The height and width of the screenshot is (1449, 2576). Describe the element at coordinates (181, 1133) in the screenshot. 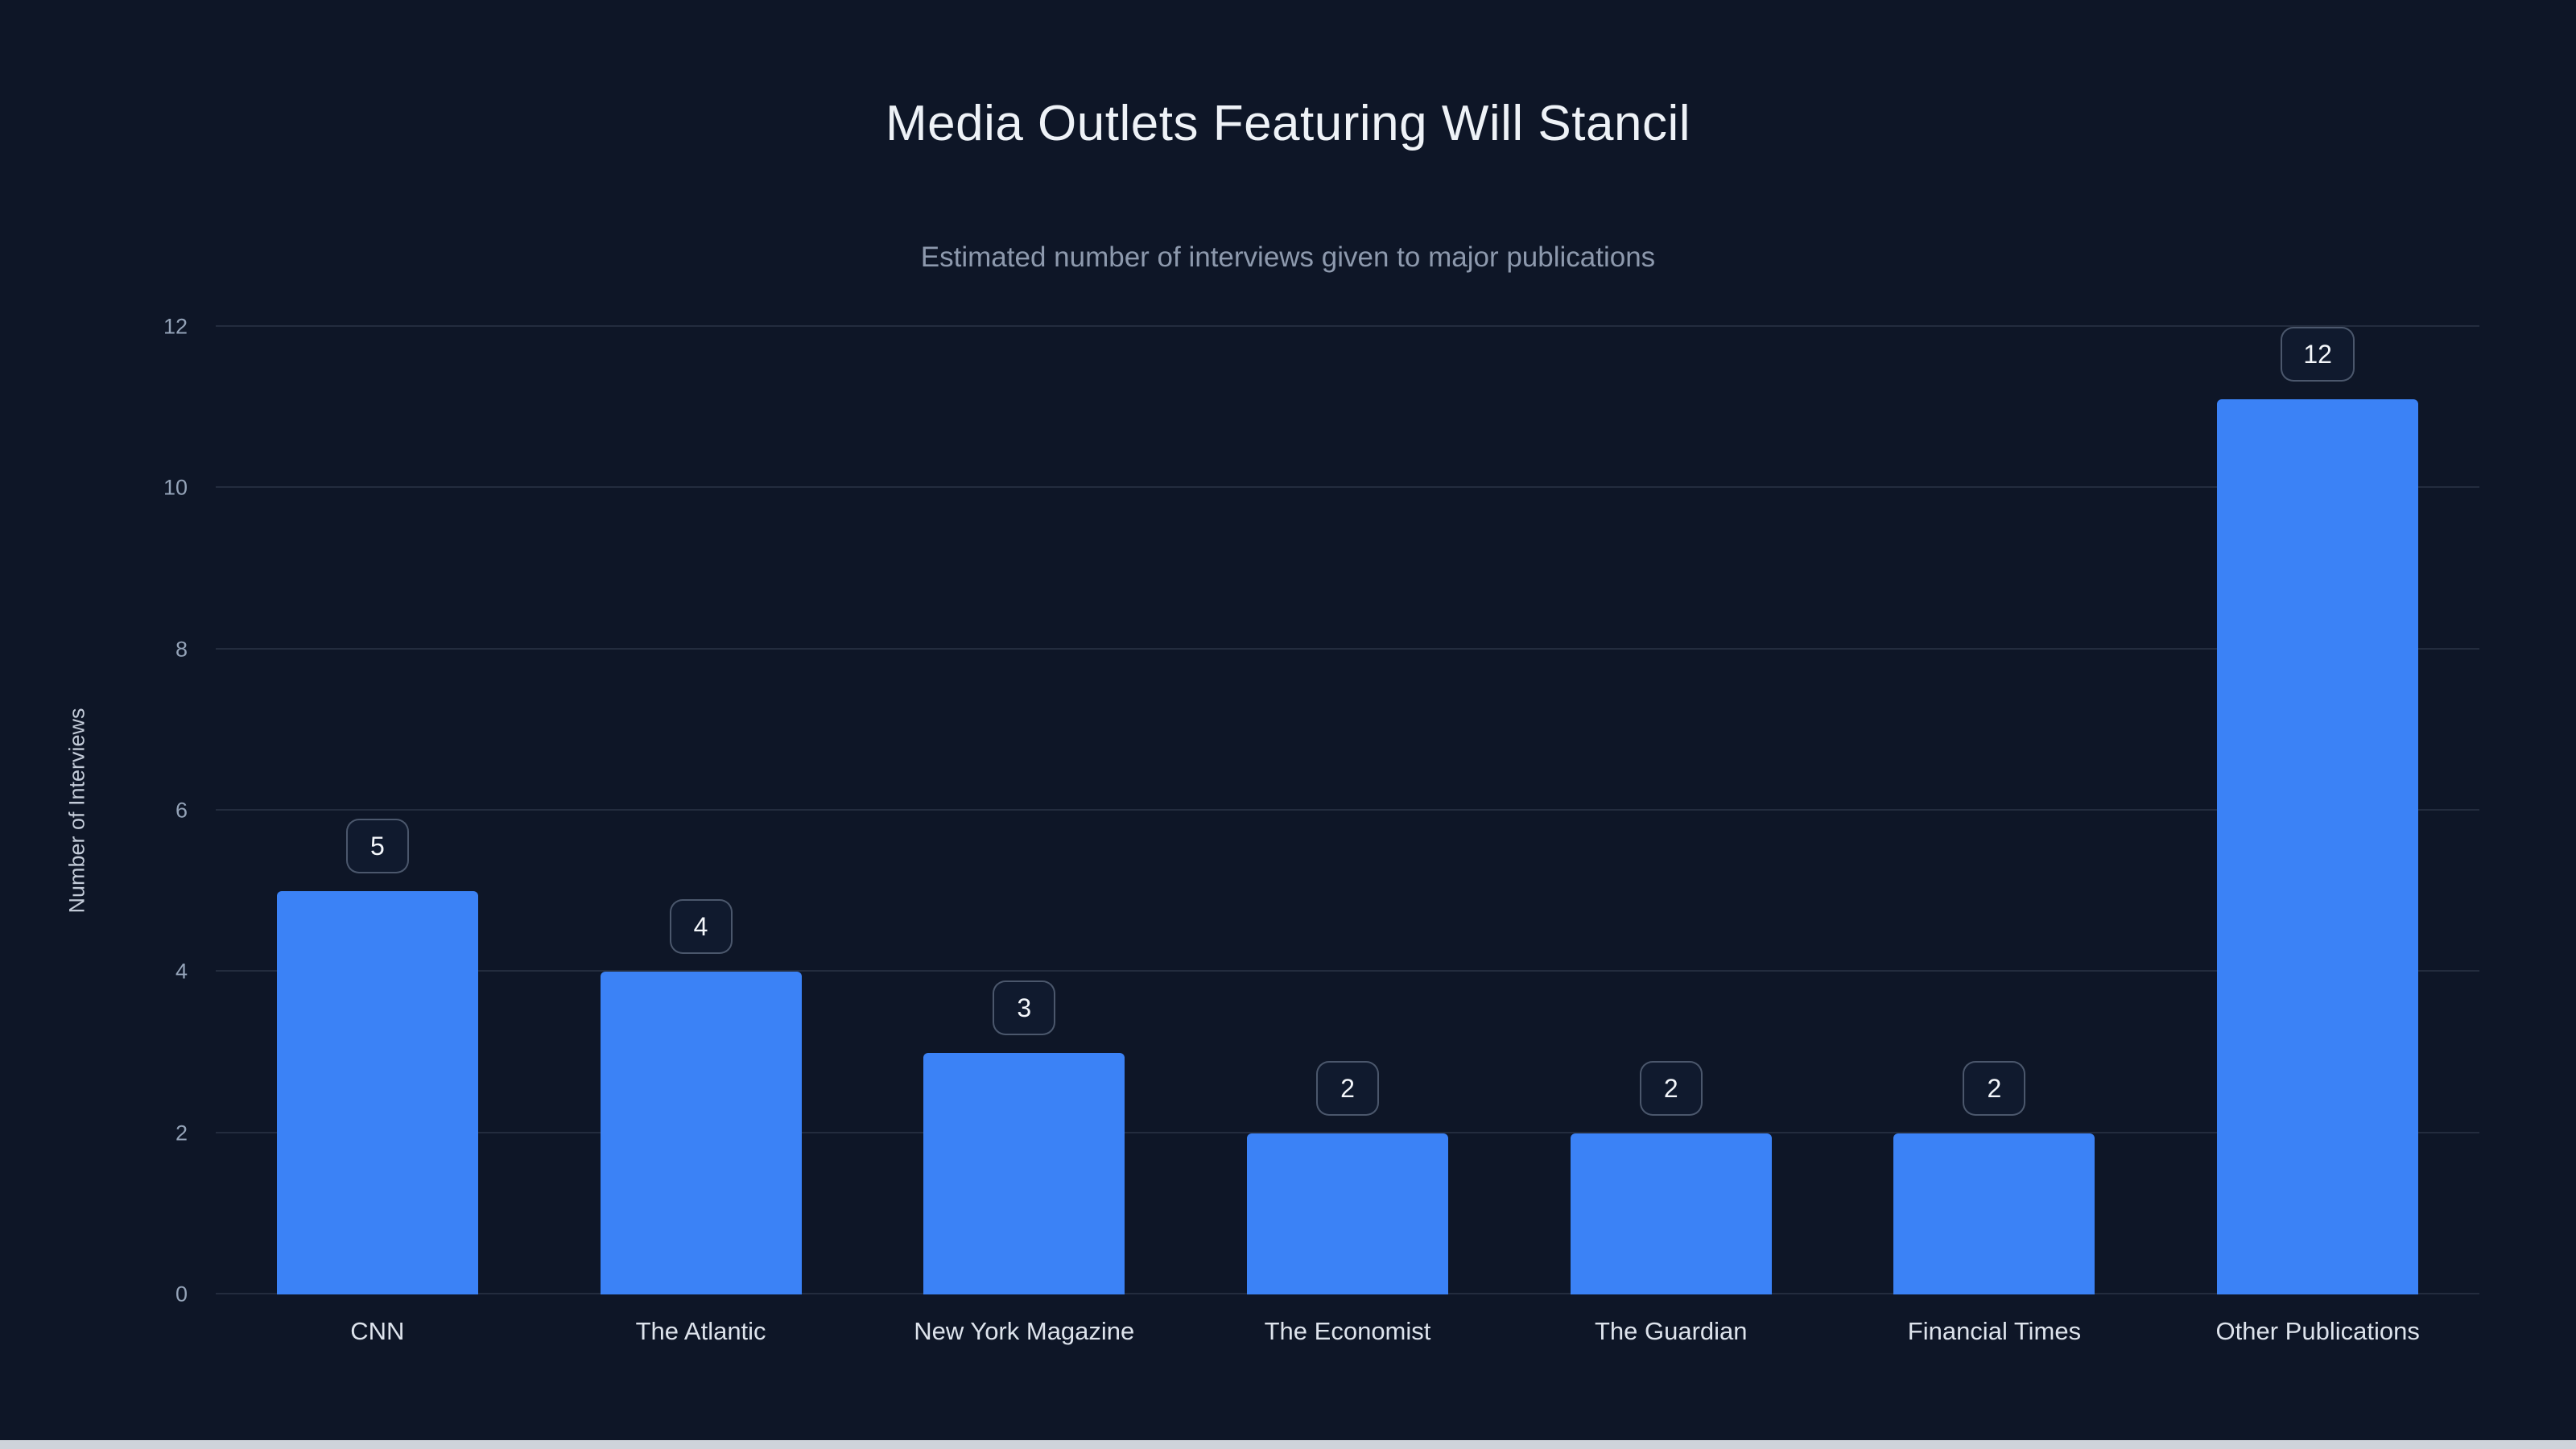

I see `y-tick-label: 2` at that location.